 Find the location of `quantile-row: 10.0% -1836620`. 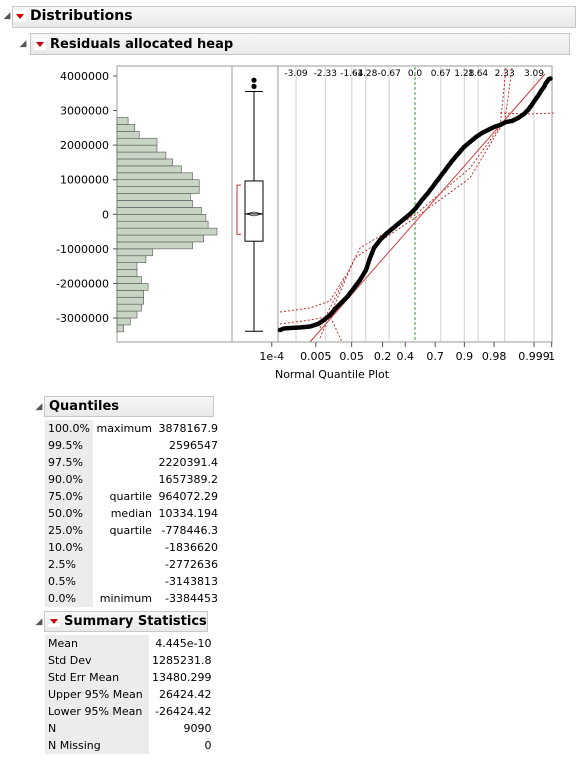

quantile-row: 10.0% -1836620 is located at coordinates (133, 547).